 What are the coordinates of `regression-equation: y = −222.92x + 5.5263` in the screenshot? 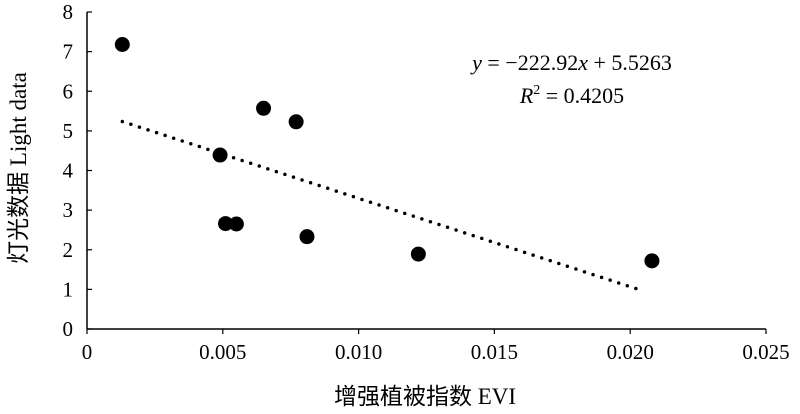 It's located at (571, 62).